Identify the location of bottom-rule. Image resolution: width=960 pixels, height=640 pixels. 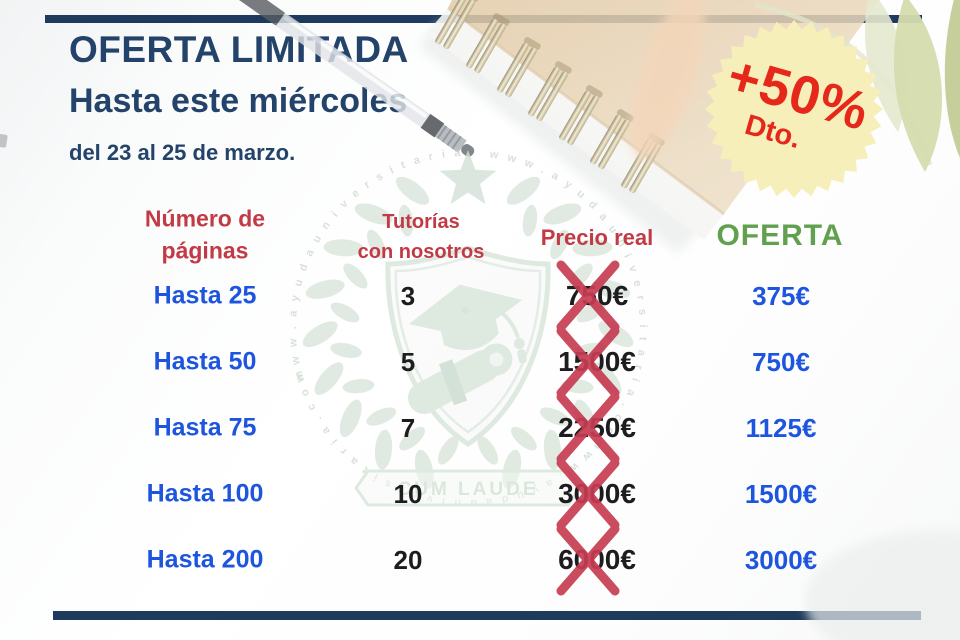
(487, 615).